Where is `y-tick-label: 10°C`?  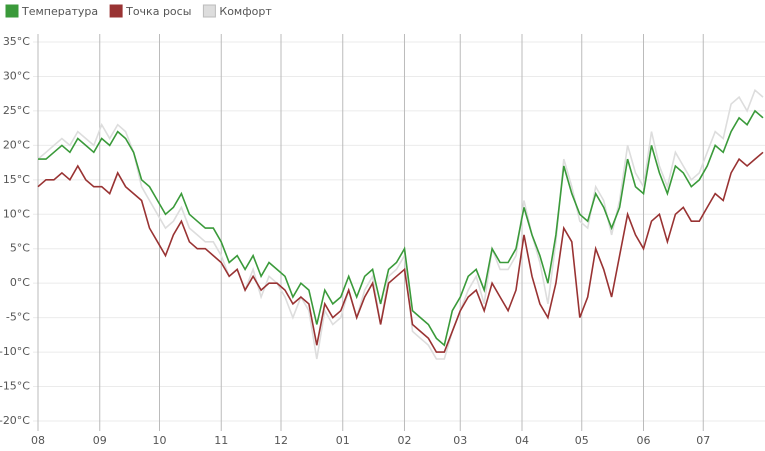 y-tick-label: 10°C is located at coordinates (16, 213).